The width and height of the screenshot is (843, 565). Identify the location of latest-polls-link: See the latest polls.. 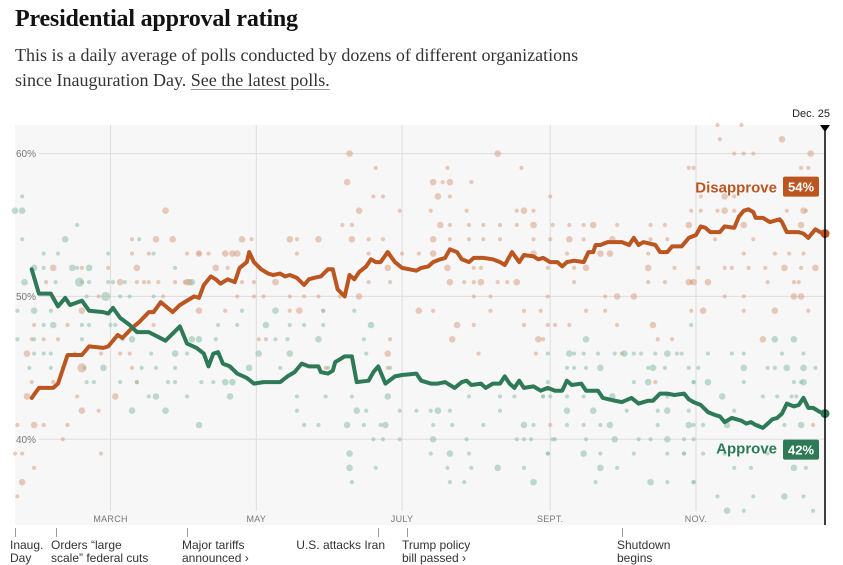
(260, 80).